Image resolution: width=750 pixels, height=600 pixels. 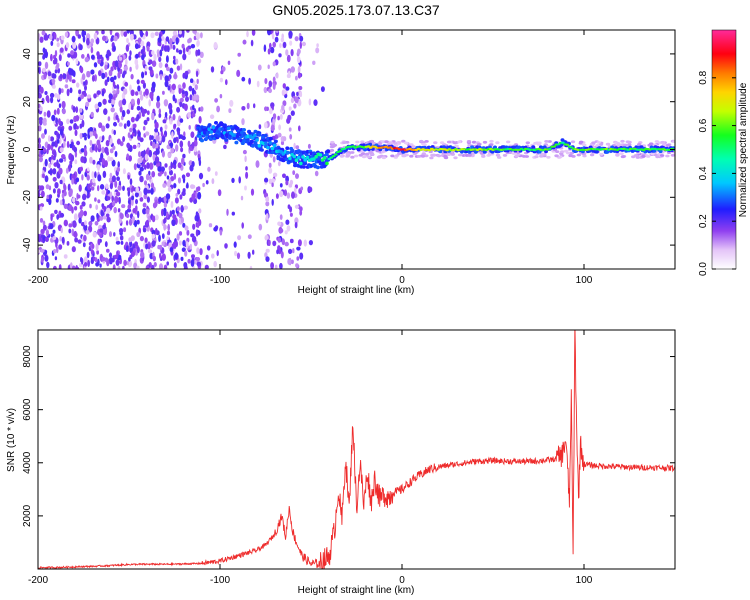 What do you see at coordinates (356, 10) in the screenshot?
I see `figure-title: GN05.2025.173.07.13.C37` at bounding box center [356, 10].